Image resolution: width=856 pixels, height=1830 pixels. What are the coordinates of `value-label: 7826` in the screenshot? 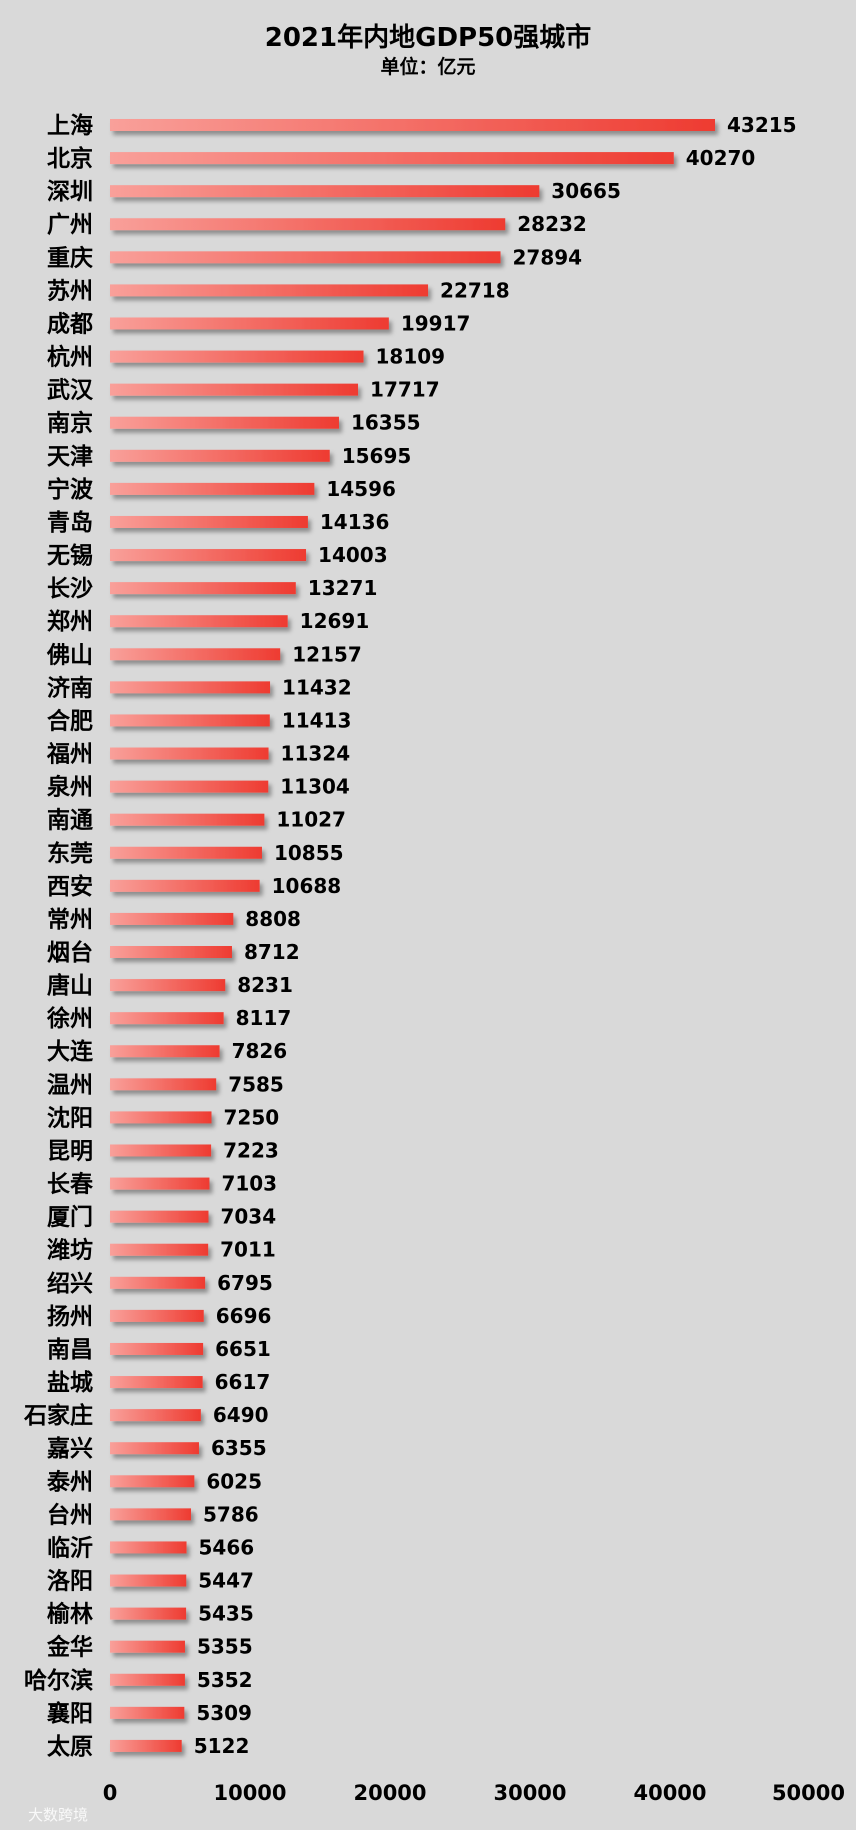 It's located at (260, 1051).